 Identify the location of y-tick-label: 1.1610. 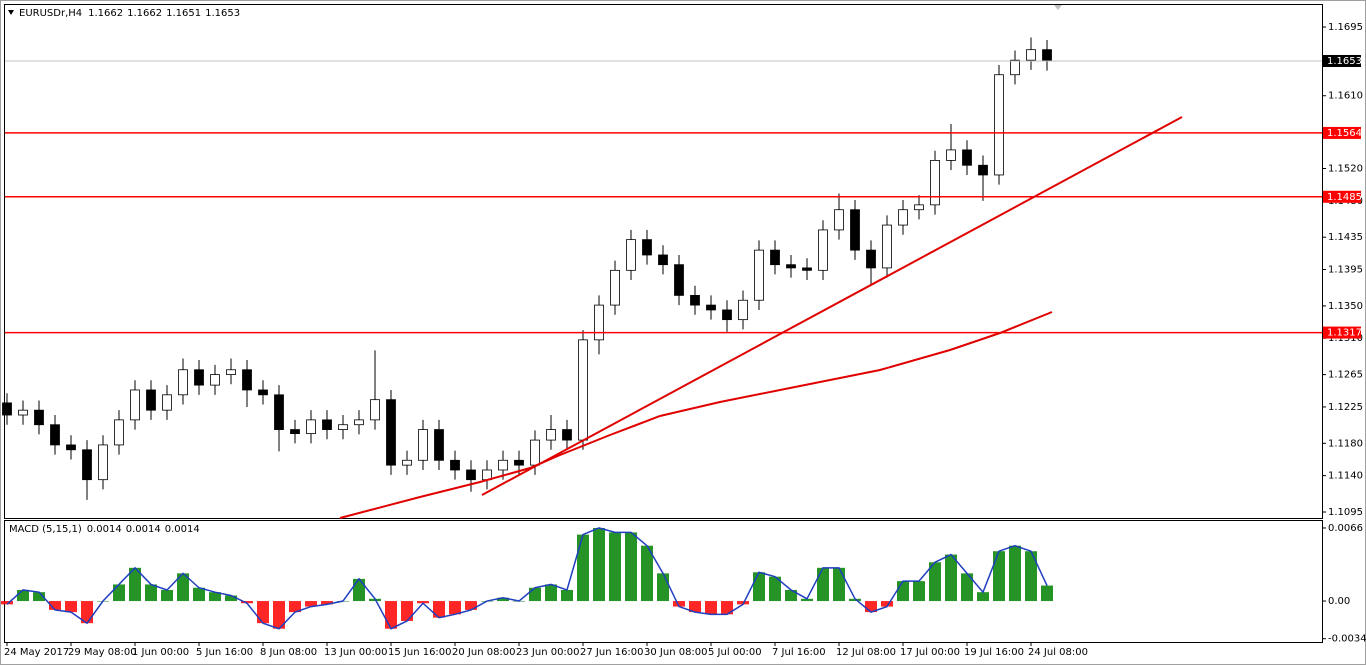
(1345, 96).